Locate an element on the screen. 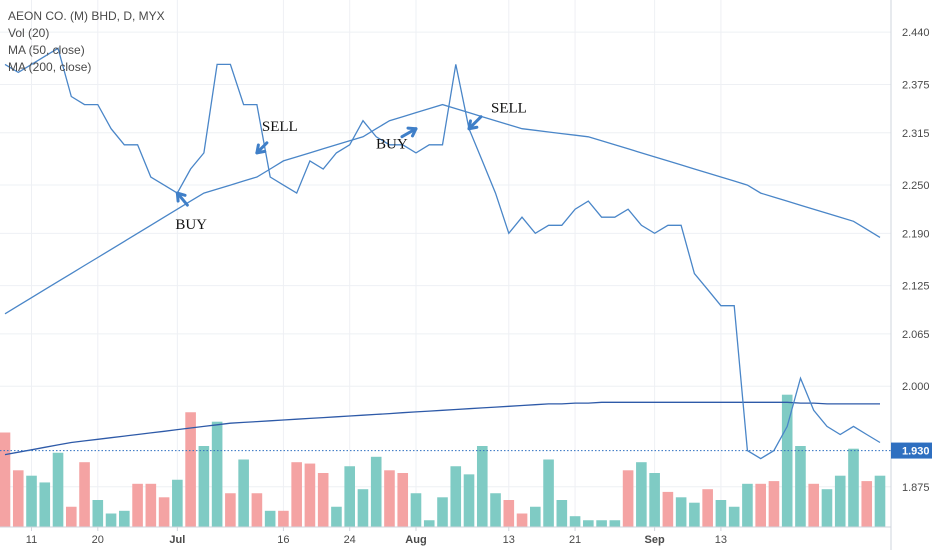 The image size is (932, 550). time-tick-label: Jul is located at coordinates (177, 540).